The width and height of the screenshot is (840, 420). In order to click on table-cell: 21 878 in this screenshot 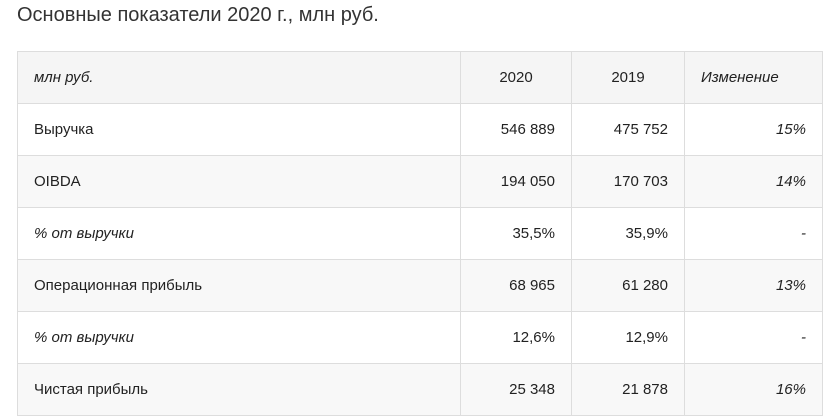, I will do `click(628, 389)`.